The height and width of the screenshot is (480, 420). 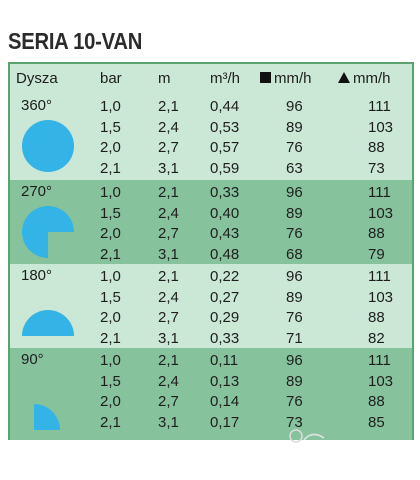 I want to click on precip-square-cell: 68, so click(x=294, y=254).